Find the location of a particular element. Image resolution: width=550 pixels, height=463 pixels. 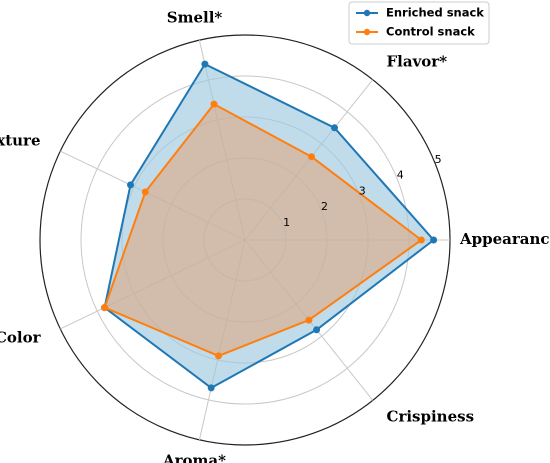

r-tick-label: 5 is located at coordinates (438, 159).